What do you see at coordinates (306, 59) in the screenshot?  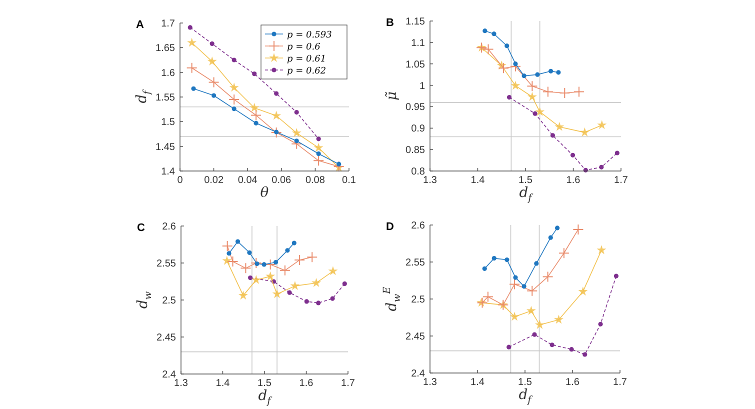 I see `legend-label: p = 0.61` at bounding box center [306, 59].